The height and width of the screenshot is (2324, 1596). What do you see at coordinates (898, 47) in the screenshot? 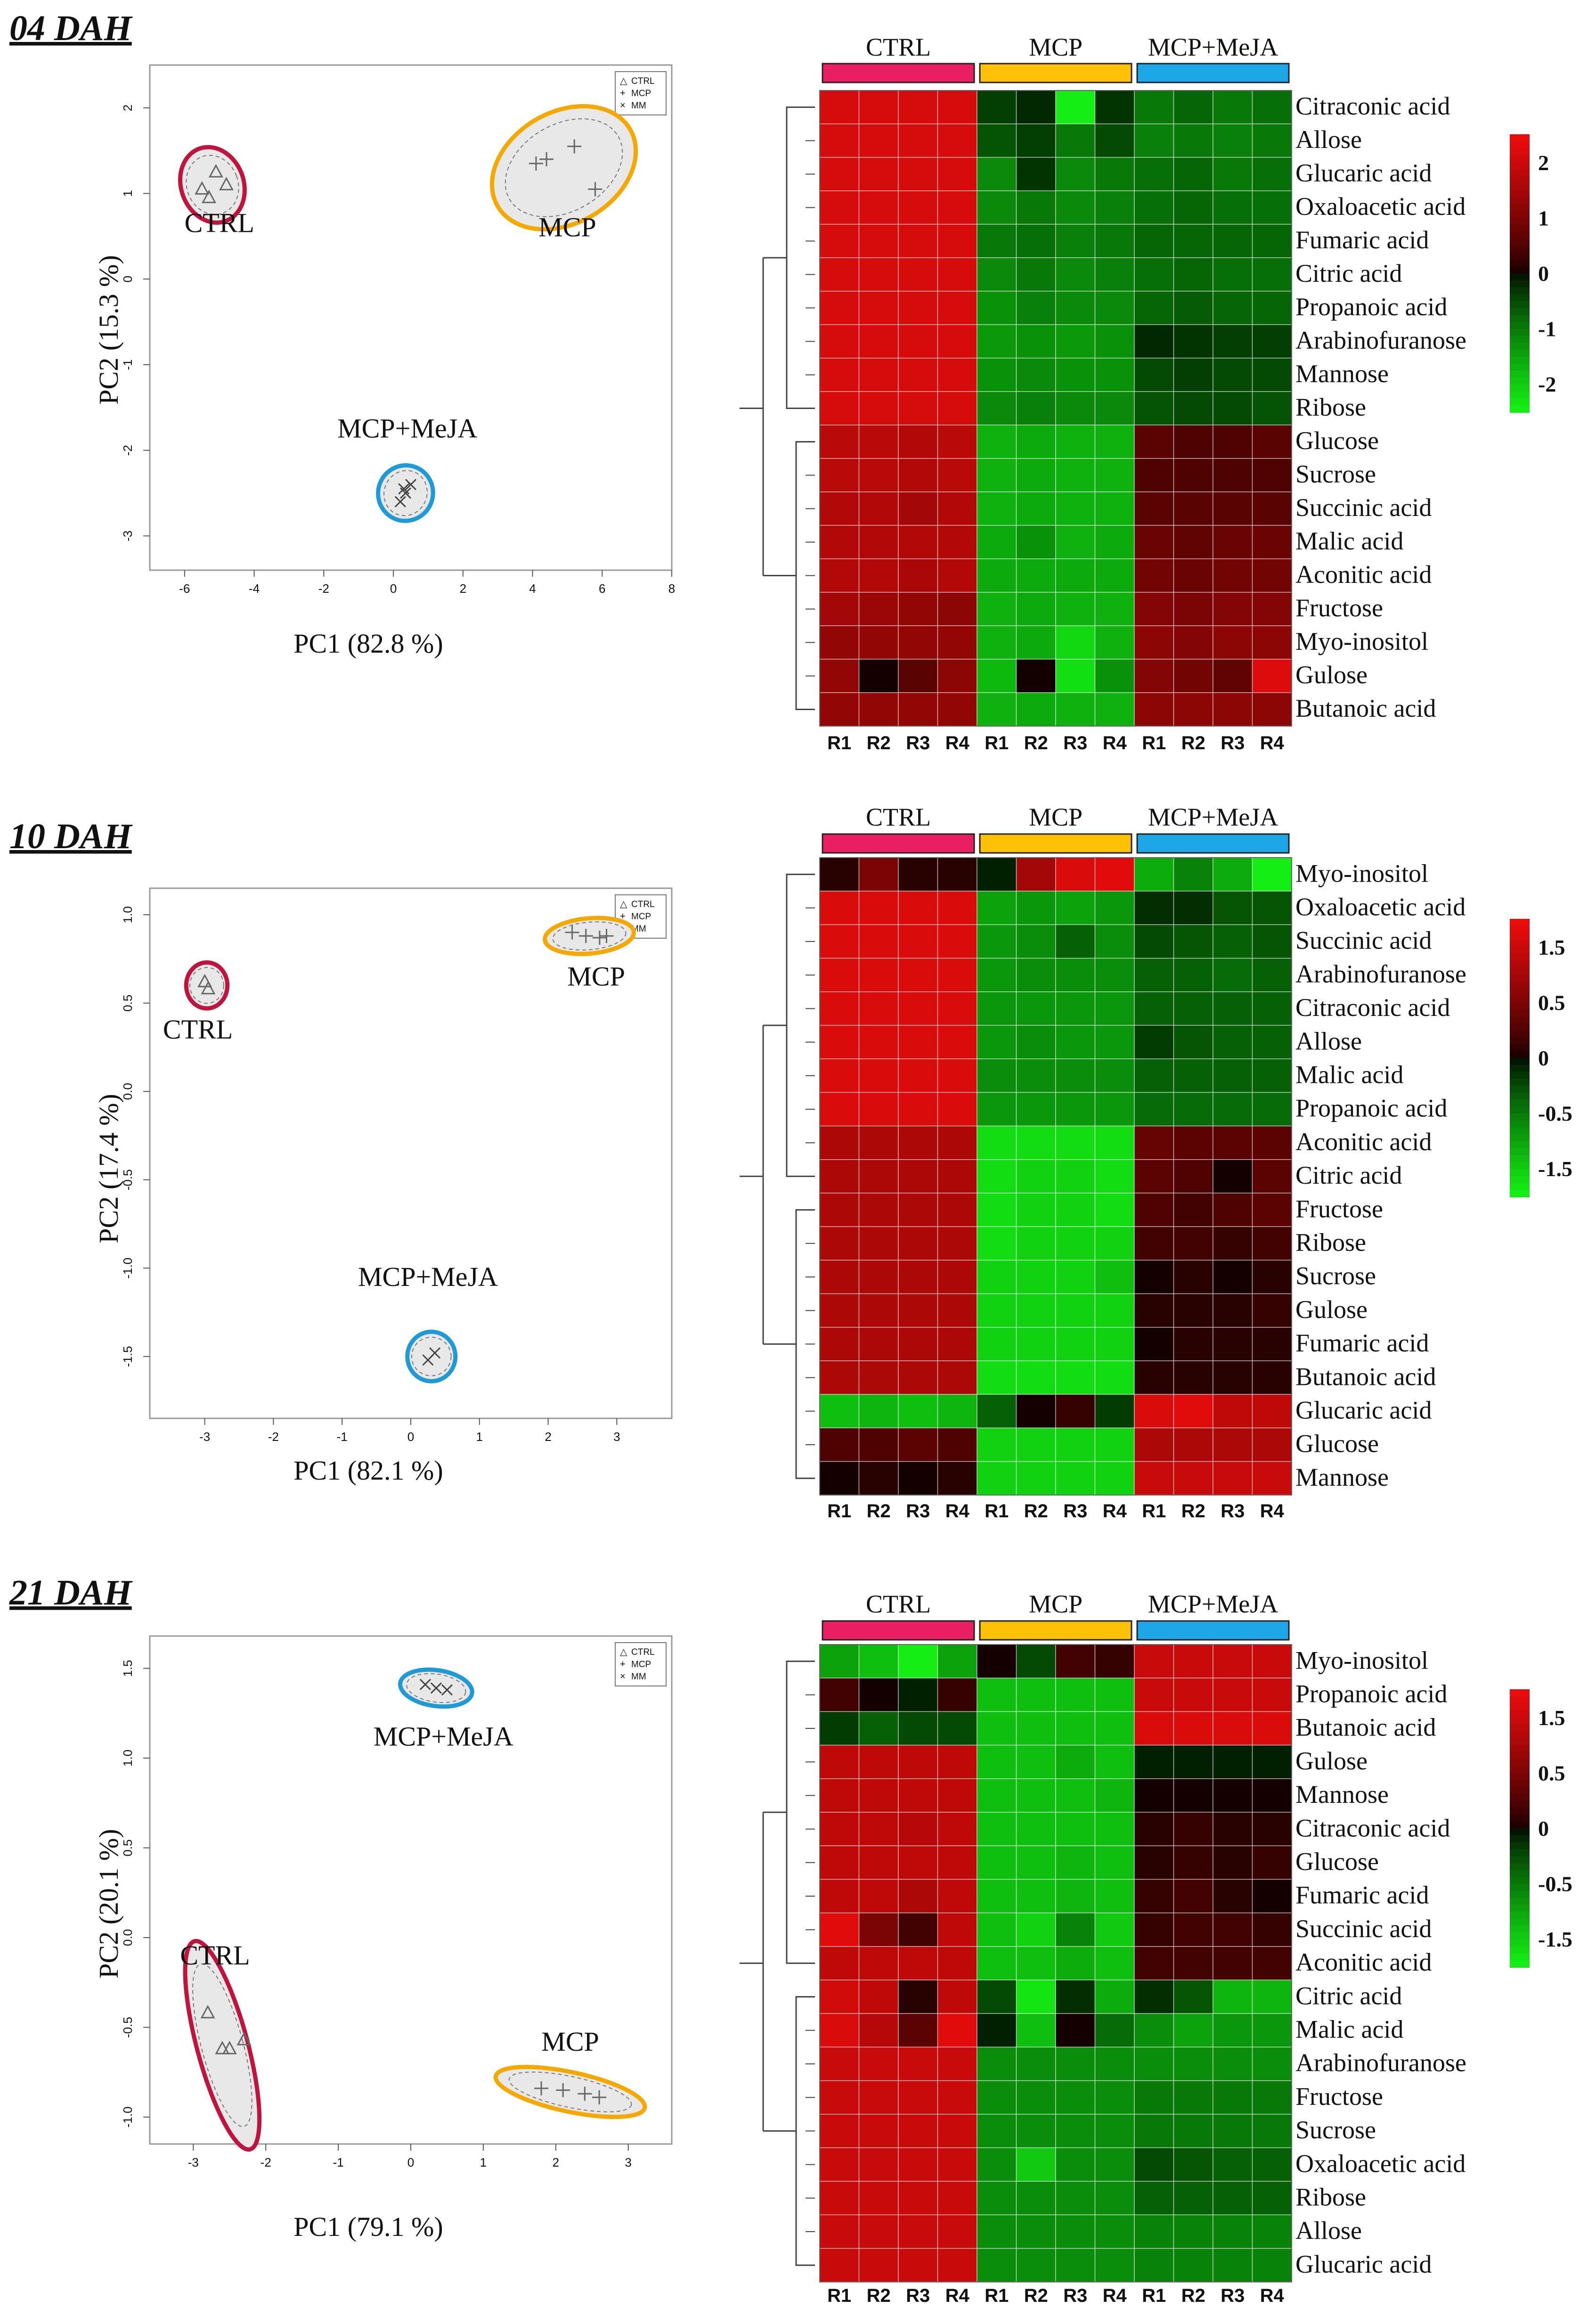
I see `heatmap-group-label: CTRL` at bounding box center [898, 47].